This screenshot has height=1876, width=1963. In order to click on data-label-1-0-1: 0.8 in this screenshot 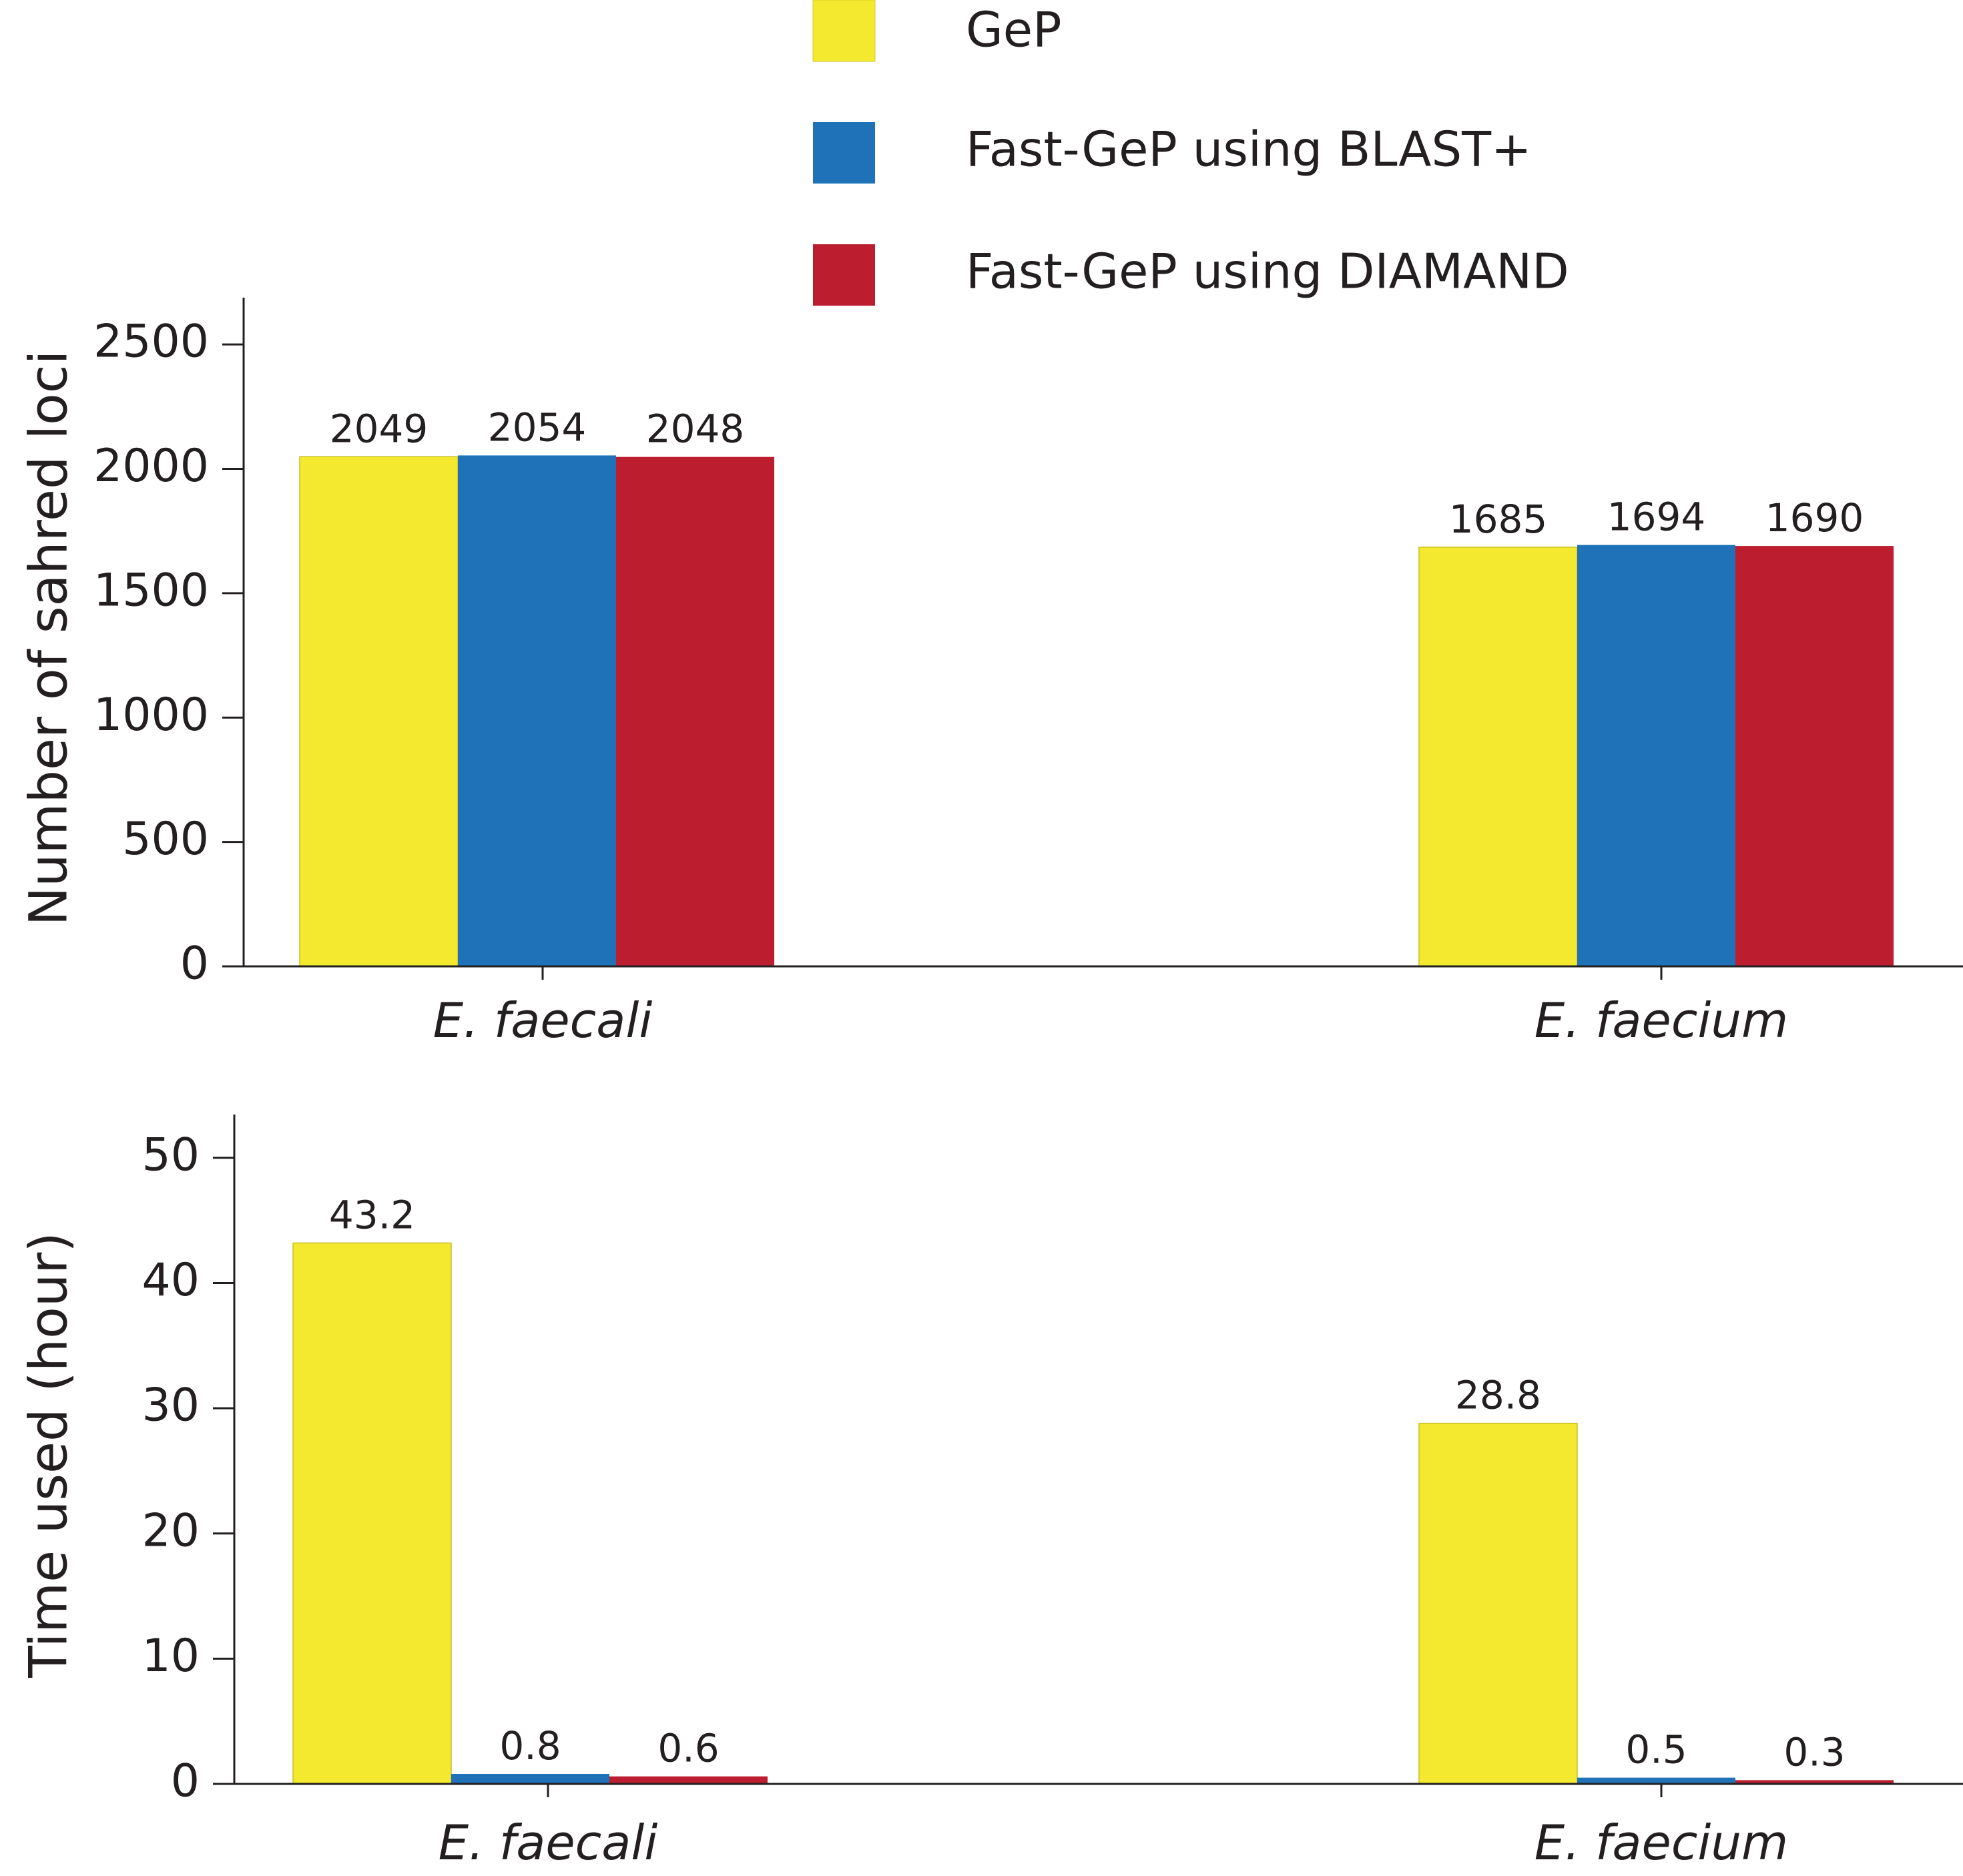, I will do `click(530, 1746)`.